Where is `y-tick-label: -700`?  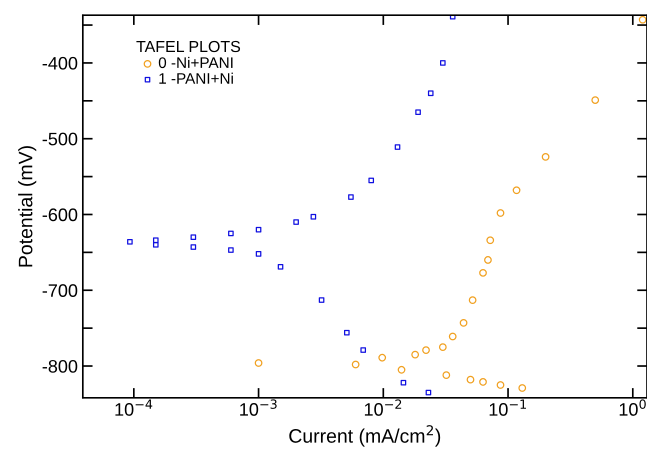 y-tick-label: -700 is located at coordinates (60, 290).